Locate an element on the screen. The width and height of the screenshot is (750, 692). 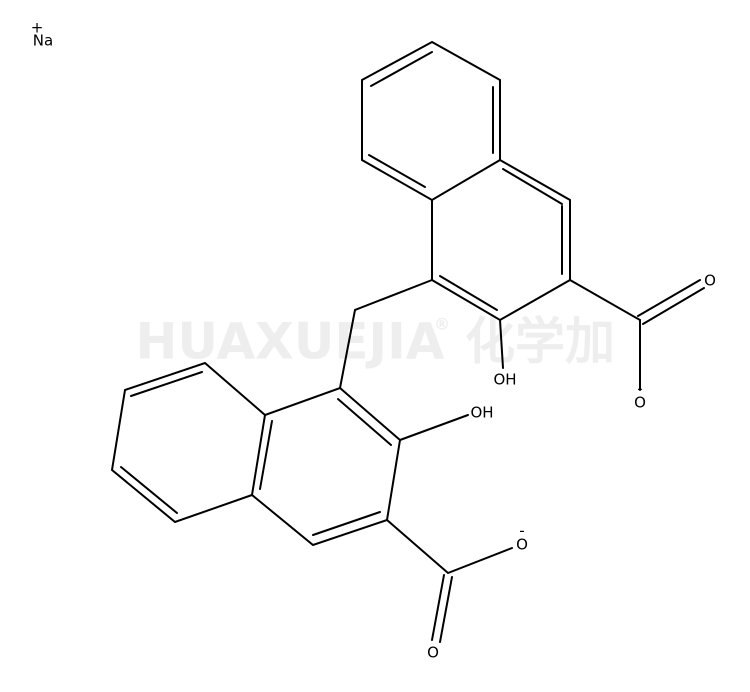
ring-a-double is located at coordinates (431, 119).